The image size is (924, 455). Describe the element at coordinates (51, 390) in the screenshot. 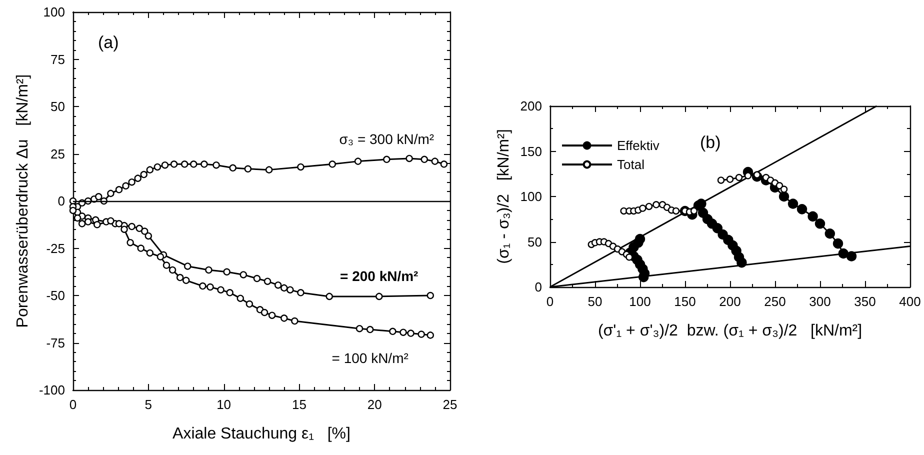

I see `y-tick-label: -100` at that location.